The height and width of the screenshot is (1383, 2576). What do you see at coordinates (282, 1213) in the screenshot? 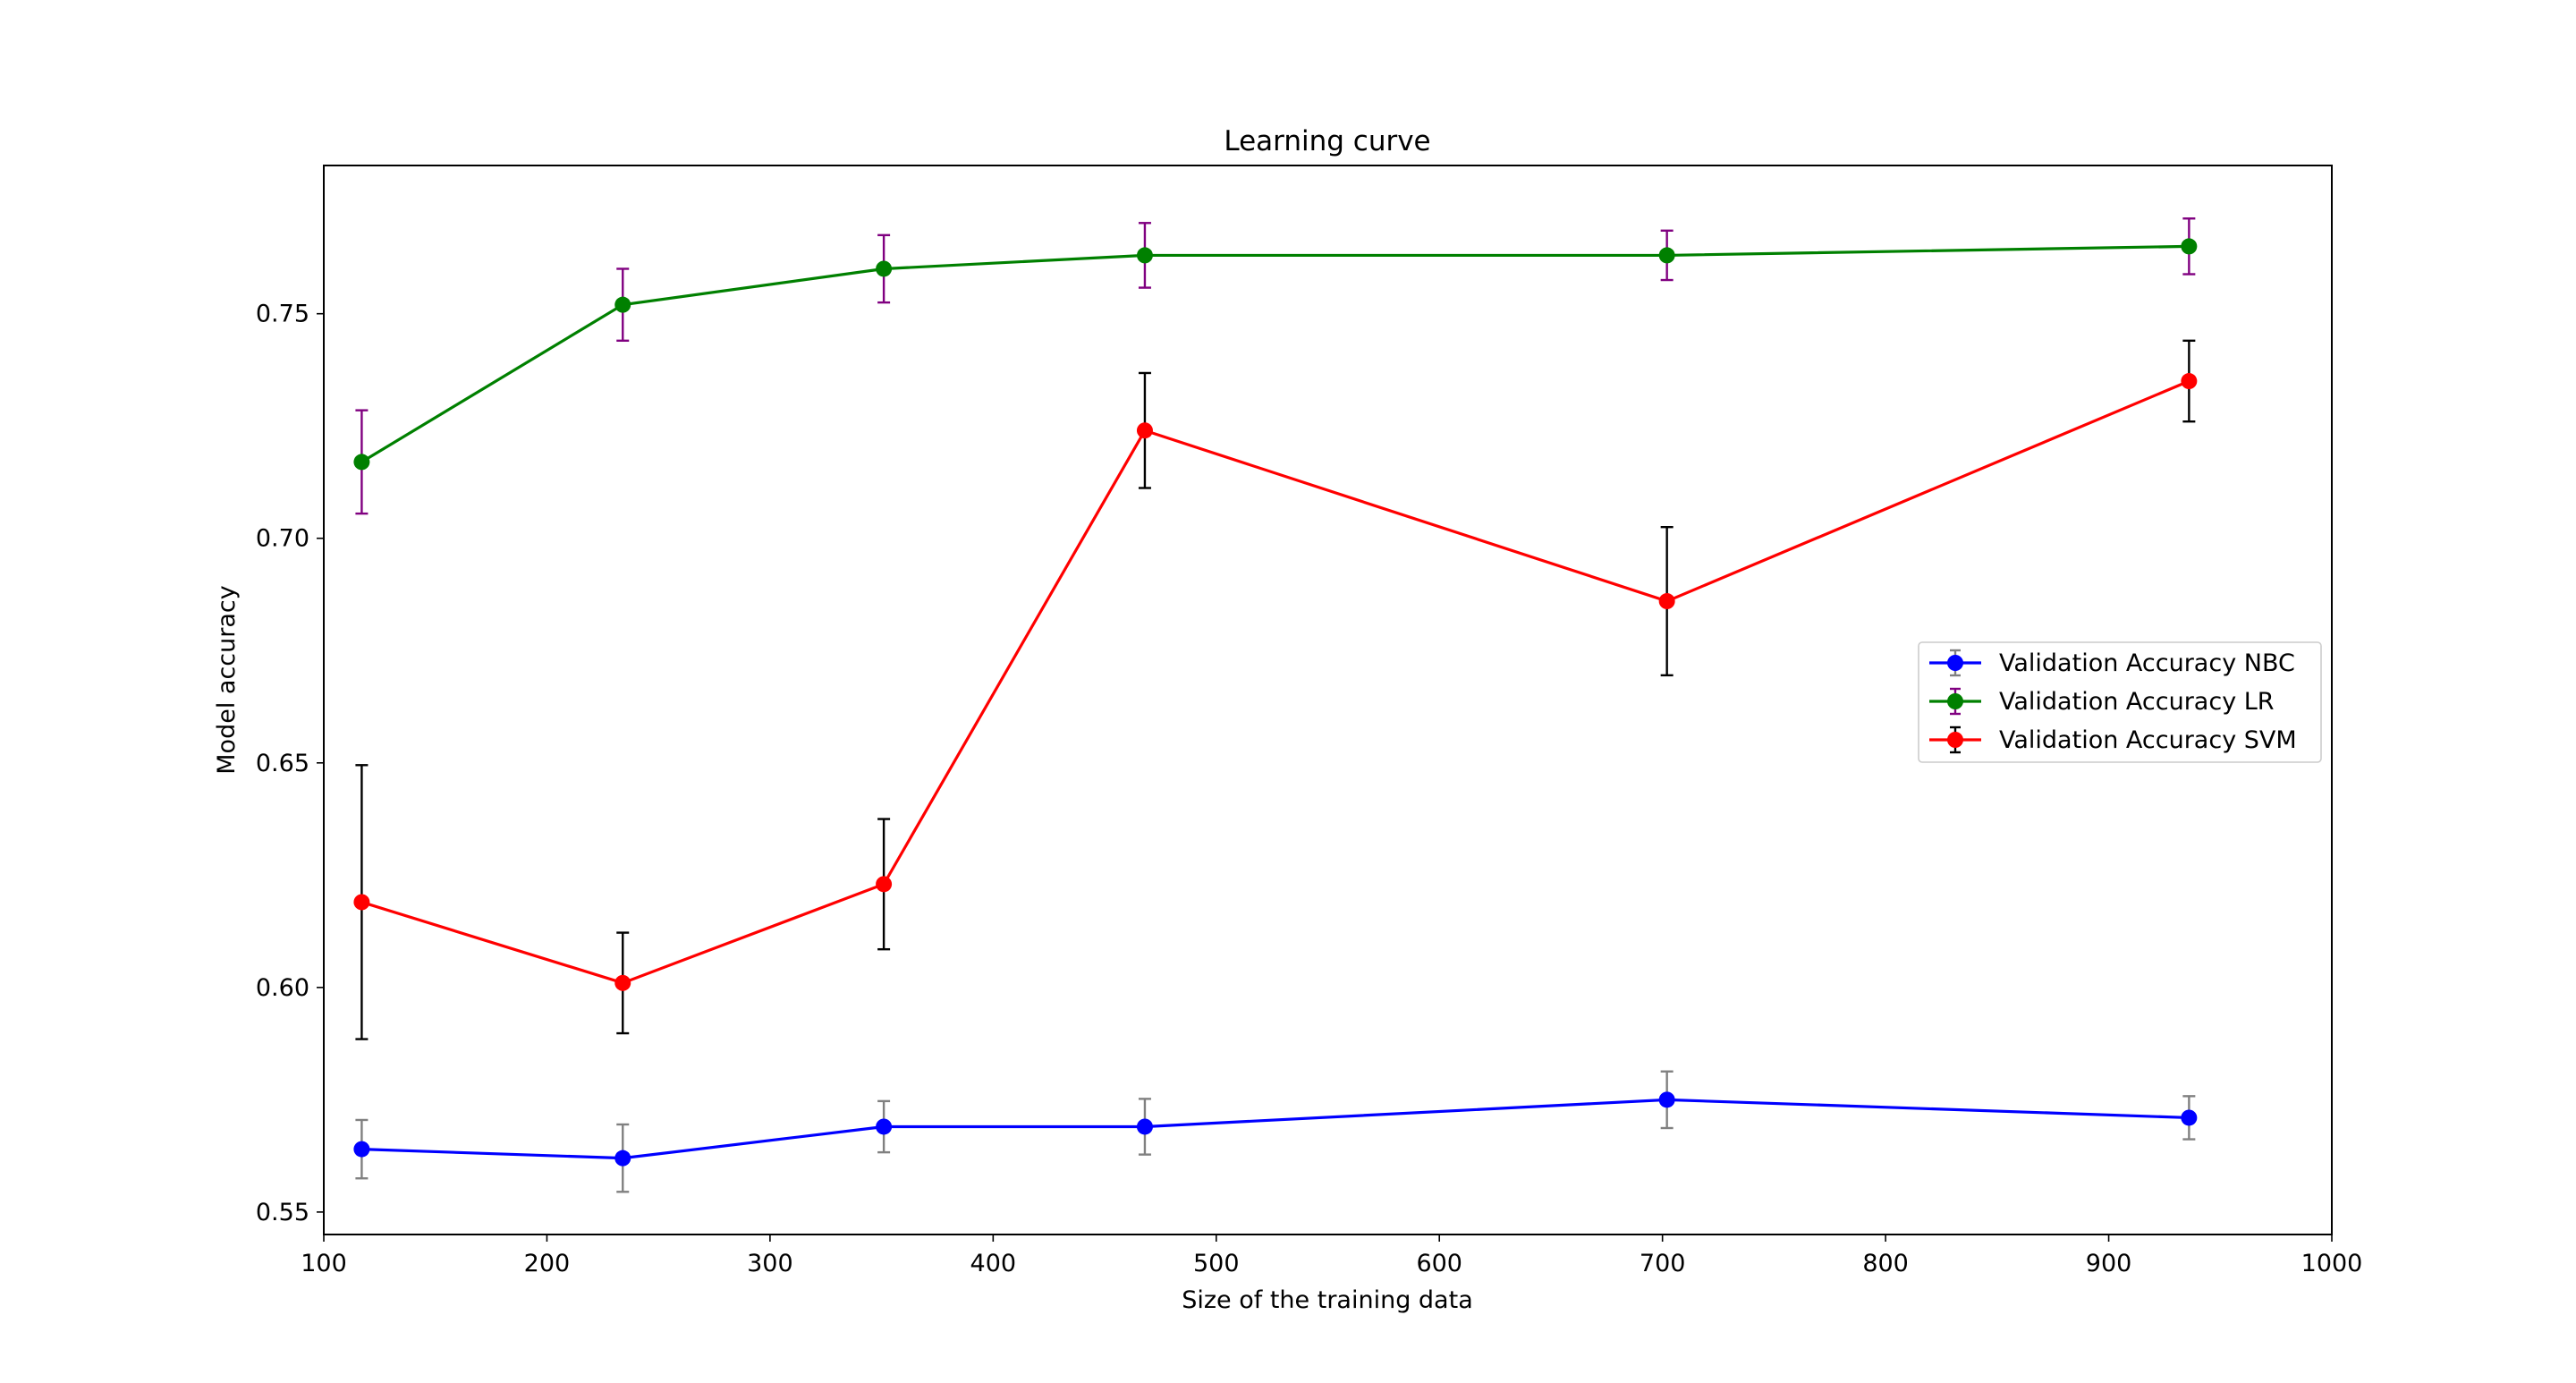
I see `y-tick-label: 0.55` at bounding box center [282, 1213].